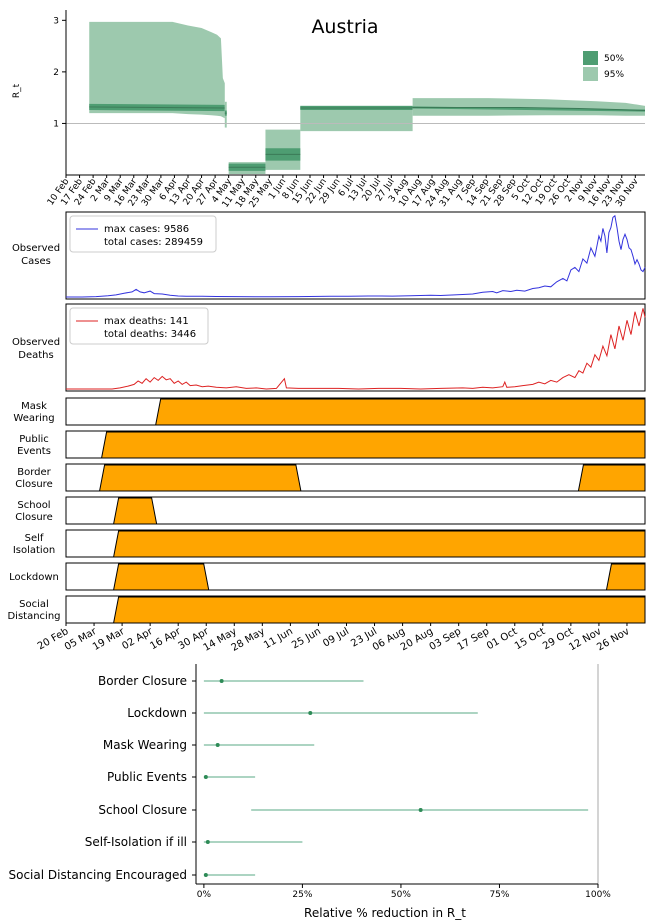 The height and width of the screenshot is (922, 652). I want to click on public-events-label-line2: Events, so click(34, 451).